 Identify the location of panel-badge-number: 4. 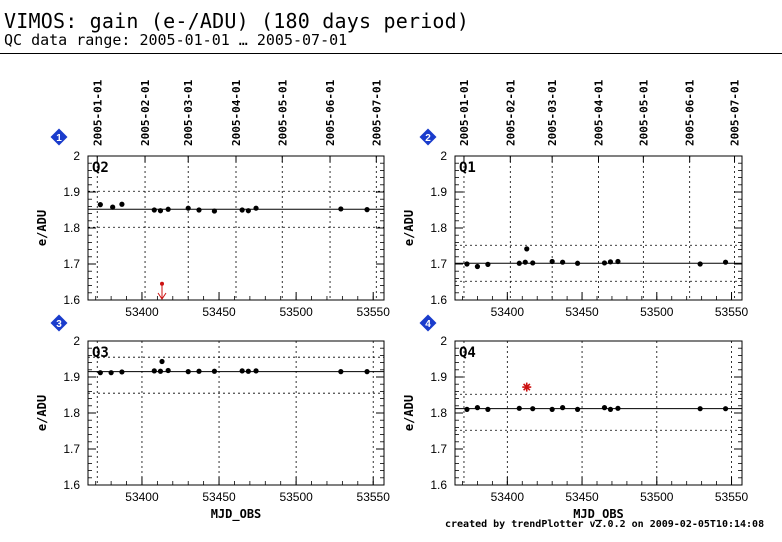
(428, 324).